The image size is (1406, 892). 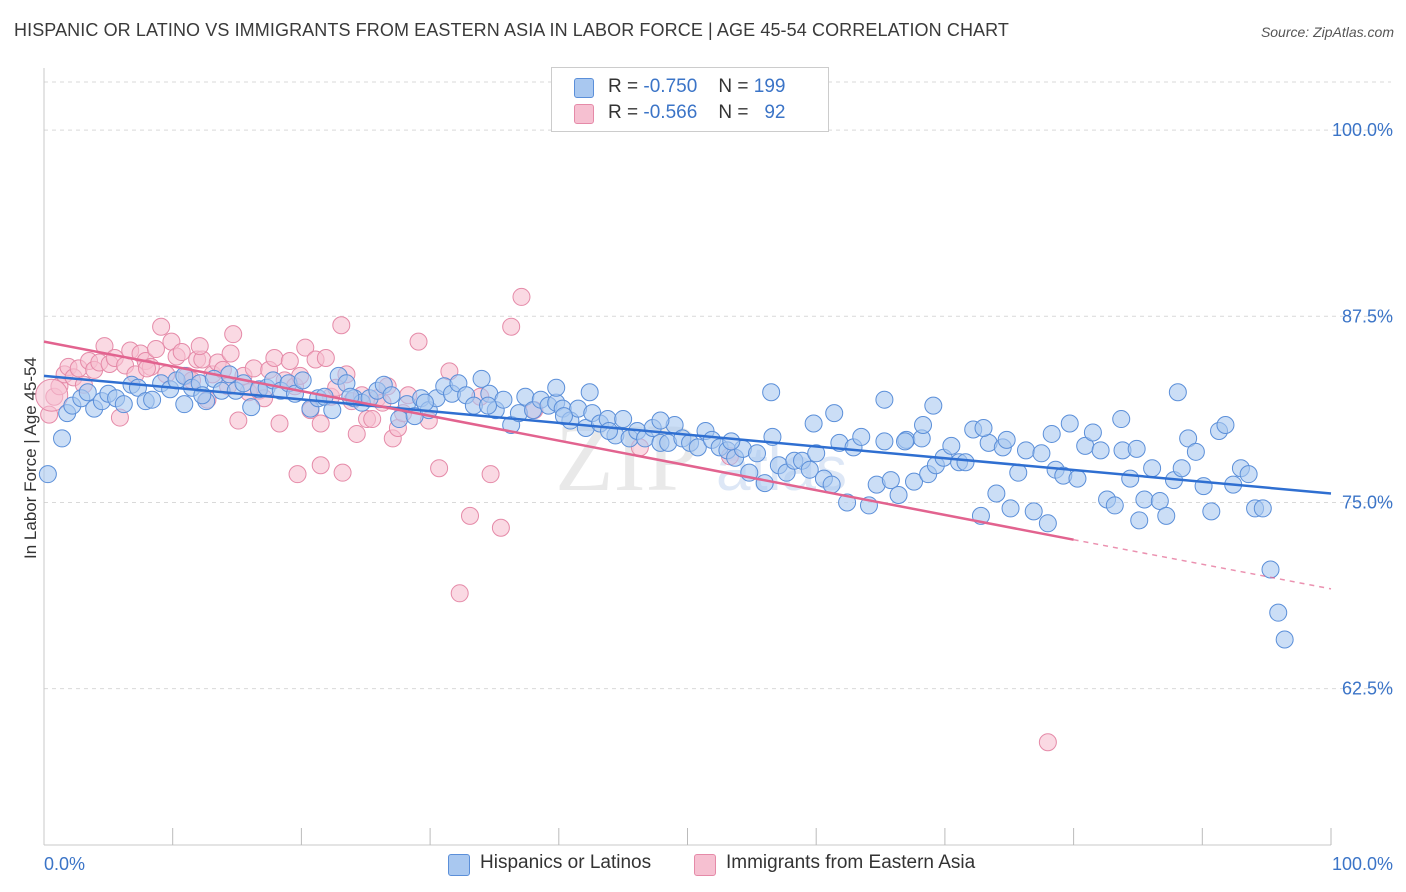 What do you see at coordinates (64, 864) in the screenshot?
I see `x-tick-label: 0.0%` at bounding box center [64, 864].